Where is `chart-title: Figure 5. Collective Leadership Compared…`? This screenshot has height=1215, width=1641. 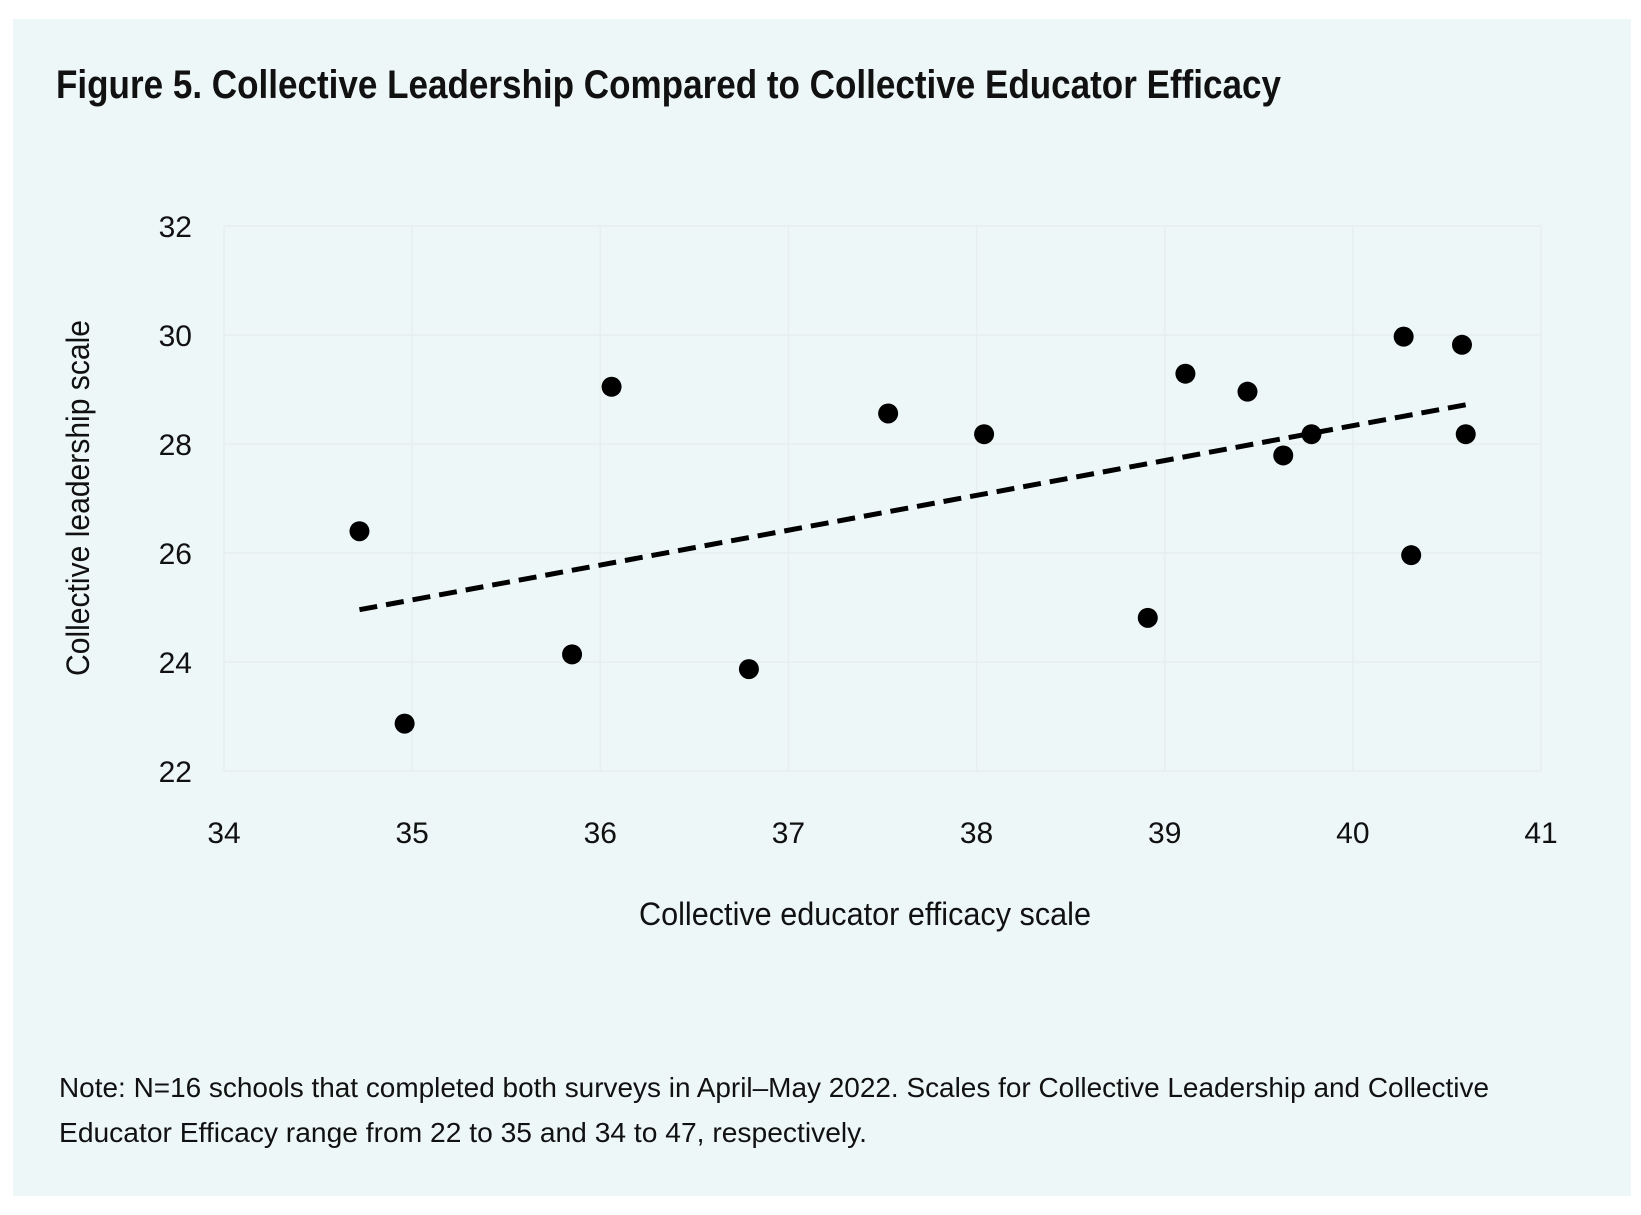 chart-title: Figure 5. Collective Leadership Compared… is located at coordinates (669, 85).